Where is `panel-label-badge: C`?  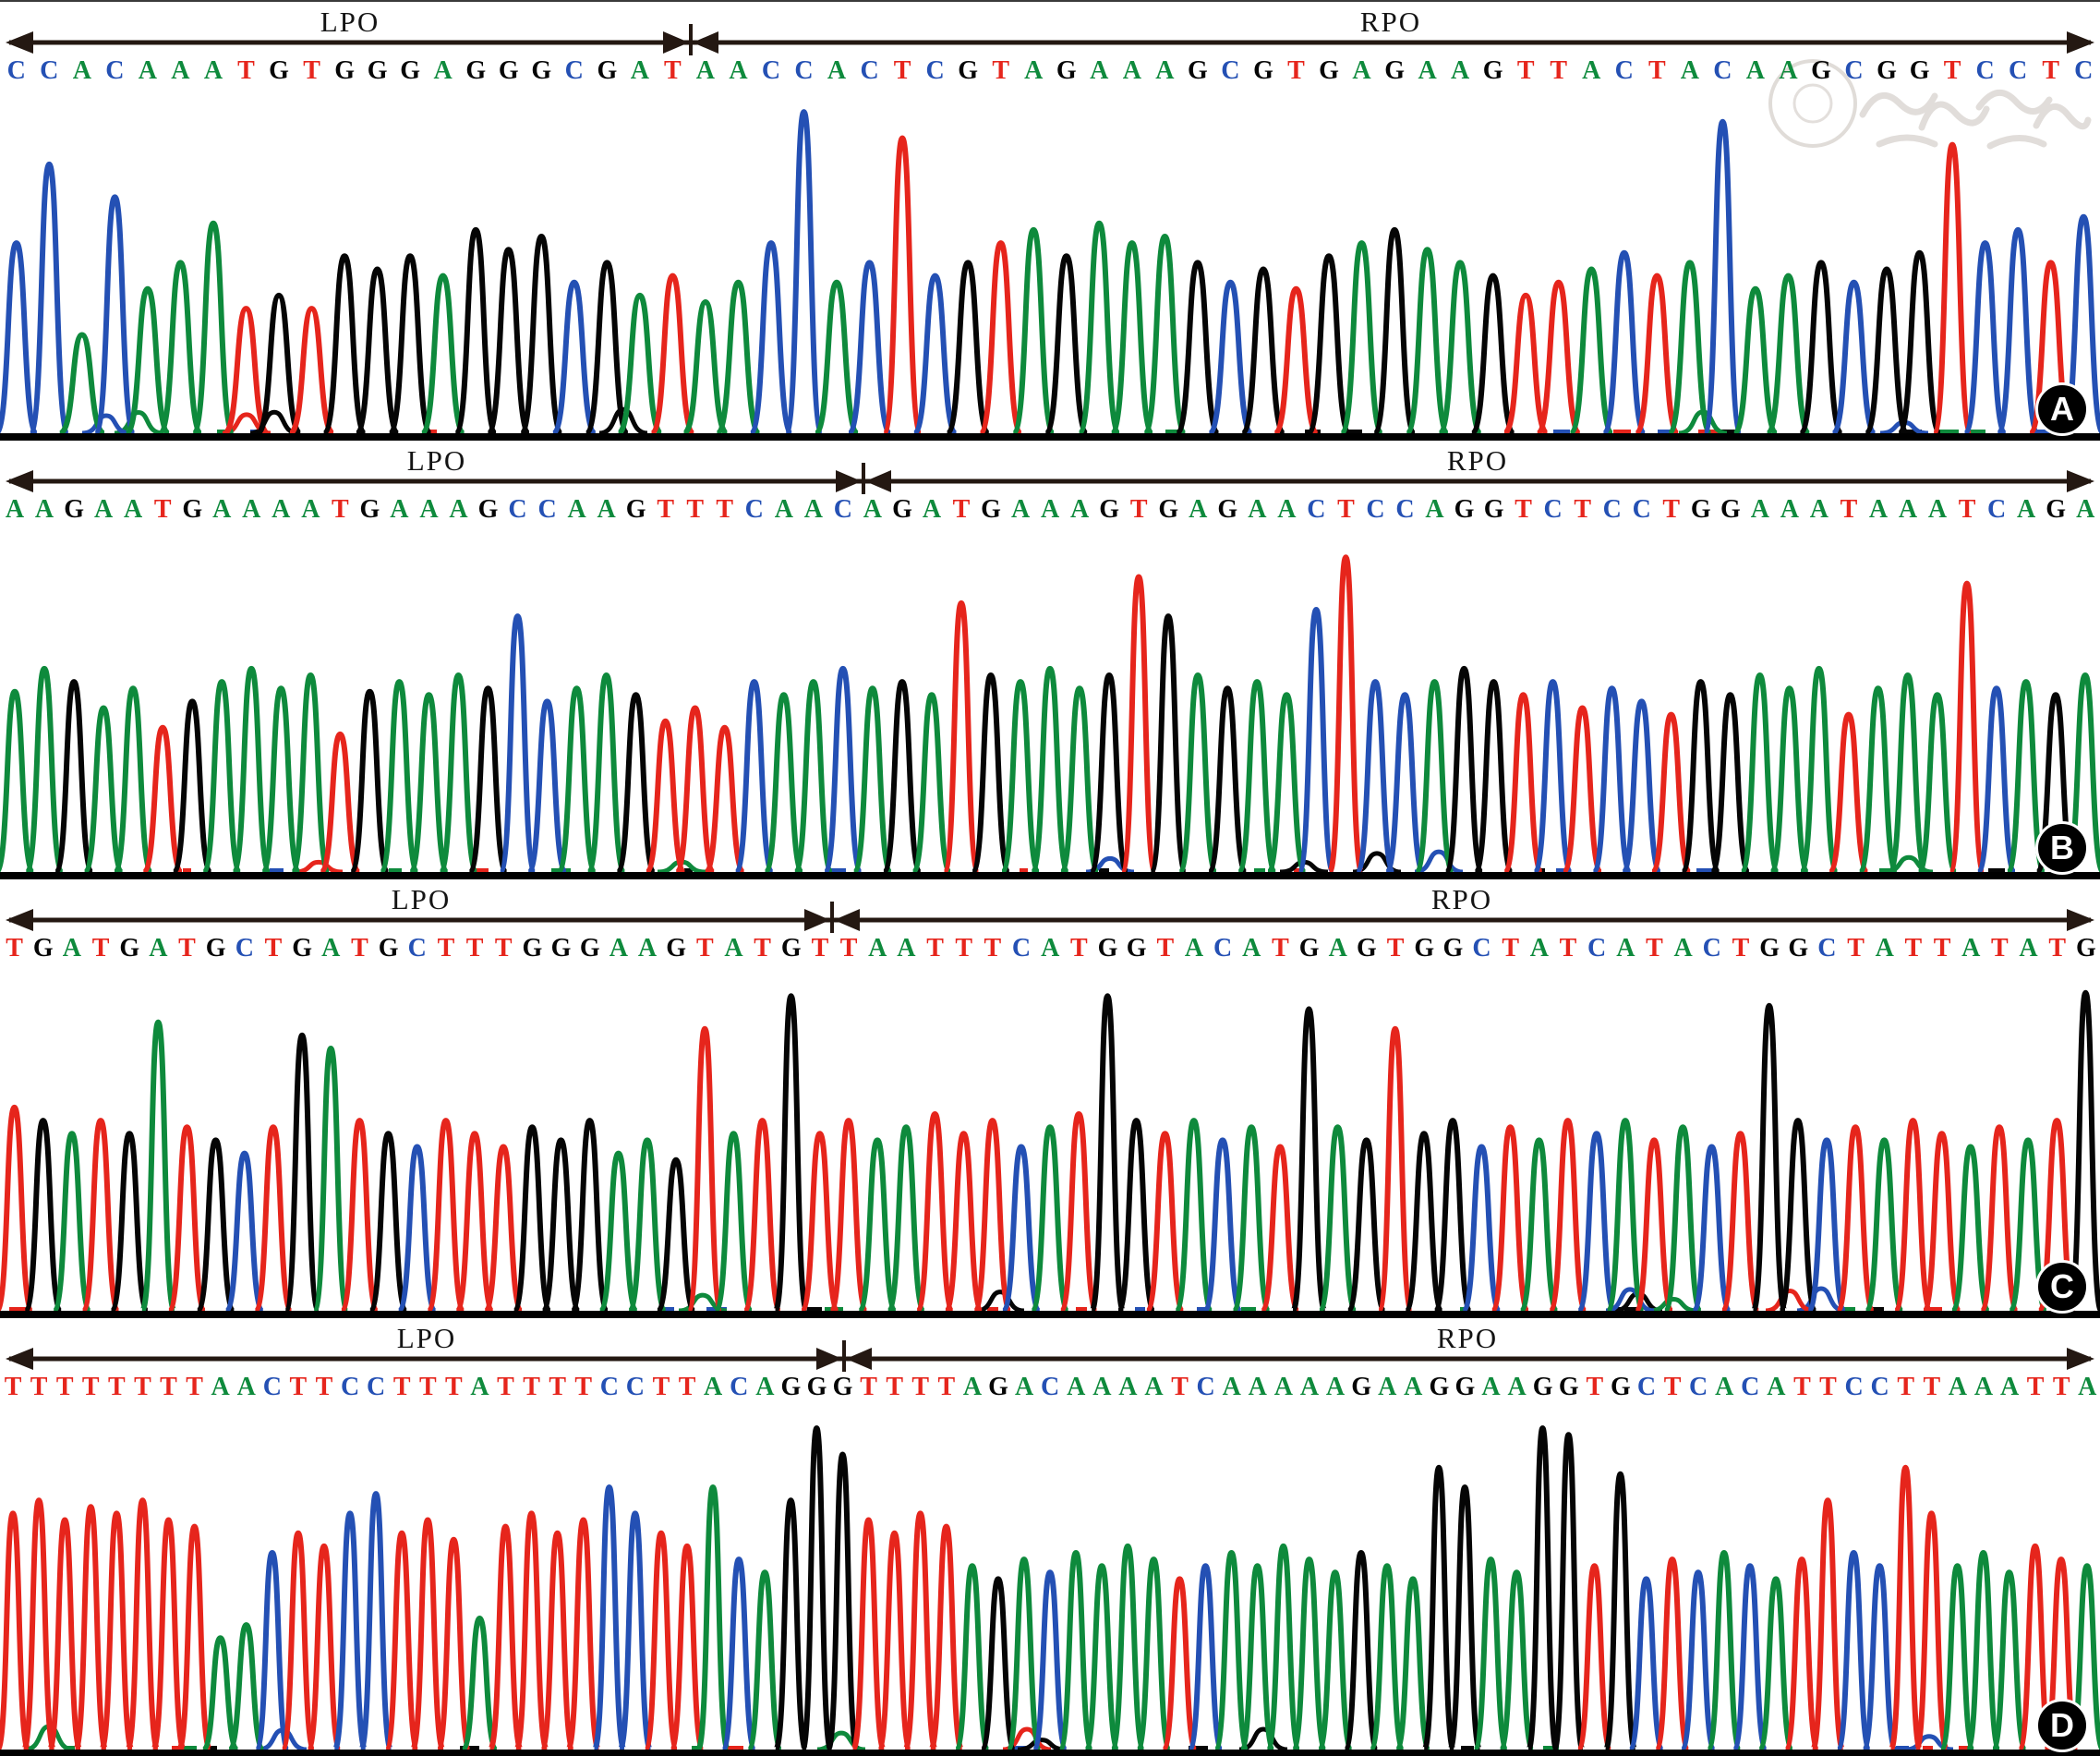
panel-label-badge: C is located at coordinates (2062, 1287).